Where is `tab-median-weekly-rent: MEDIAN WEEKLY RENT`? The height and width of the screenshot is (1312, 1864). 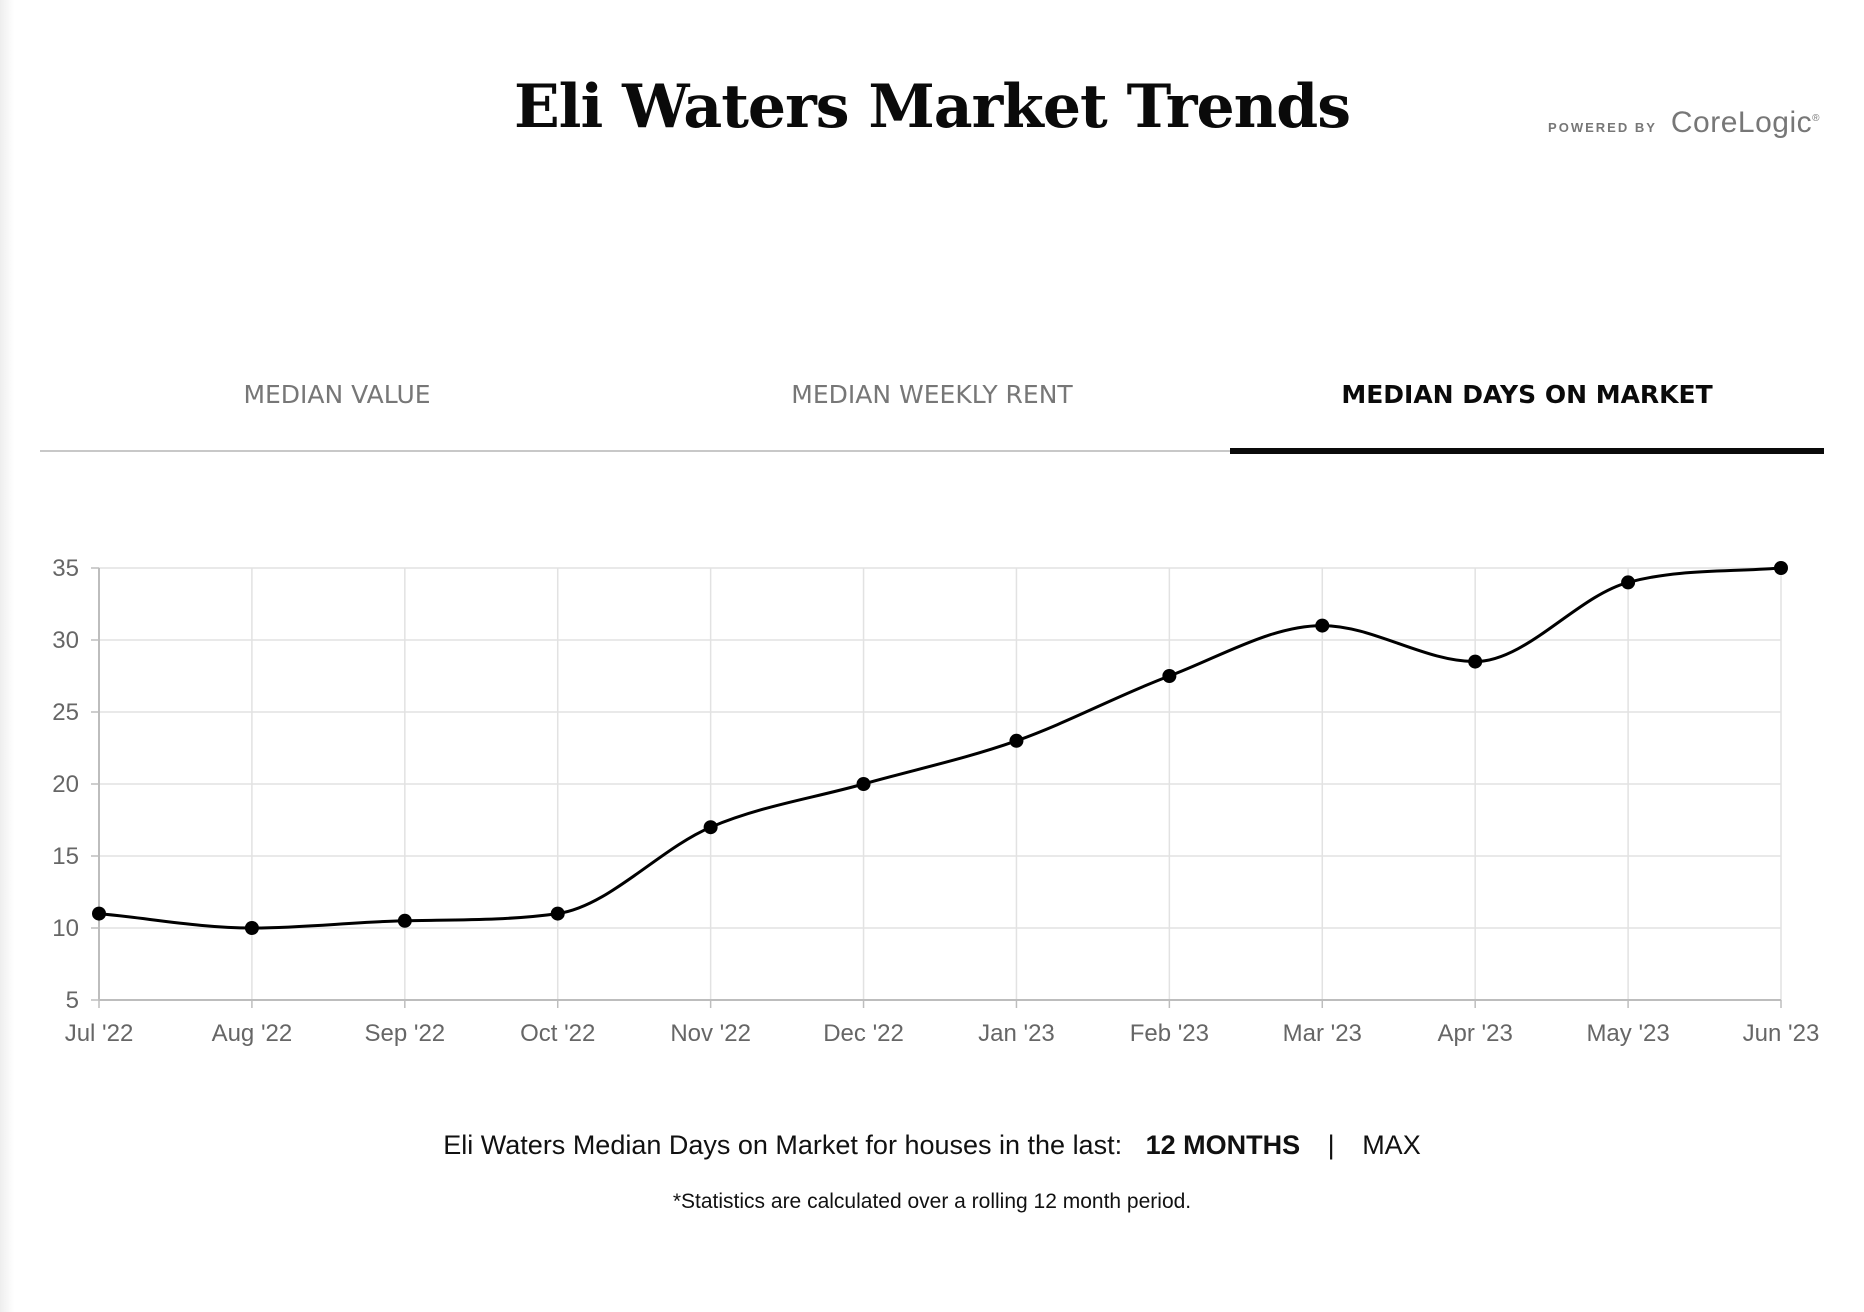
tab-median-weekly-rent: MEDIAN WEEKLY RENT is located at coordinates (932, 394).